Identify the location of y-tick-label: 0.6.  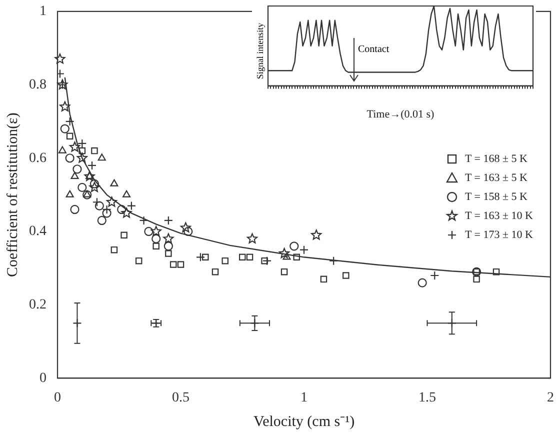
(37, 158).